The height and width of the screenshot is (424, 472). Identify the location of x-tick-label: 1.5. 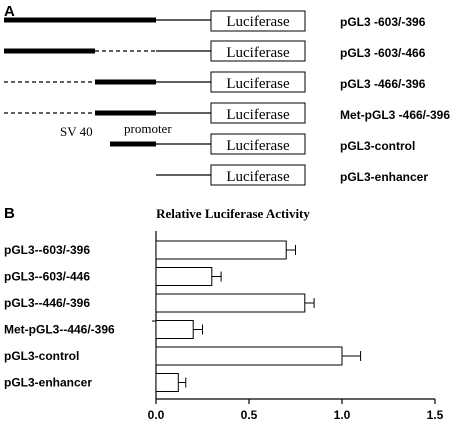
(435, 415).